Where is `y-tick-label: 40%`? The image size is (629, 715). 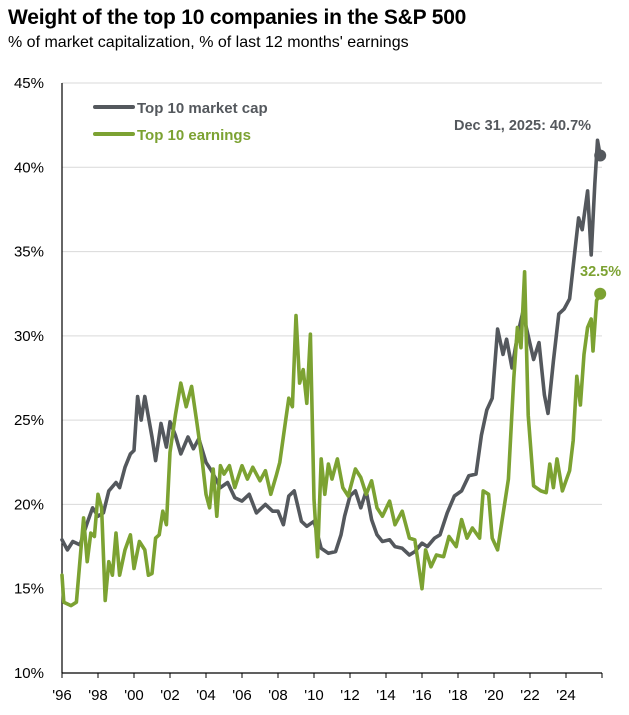
y-tick-label: 40% is located at coordinates (29, 167).